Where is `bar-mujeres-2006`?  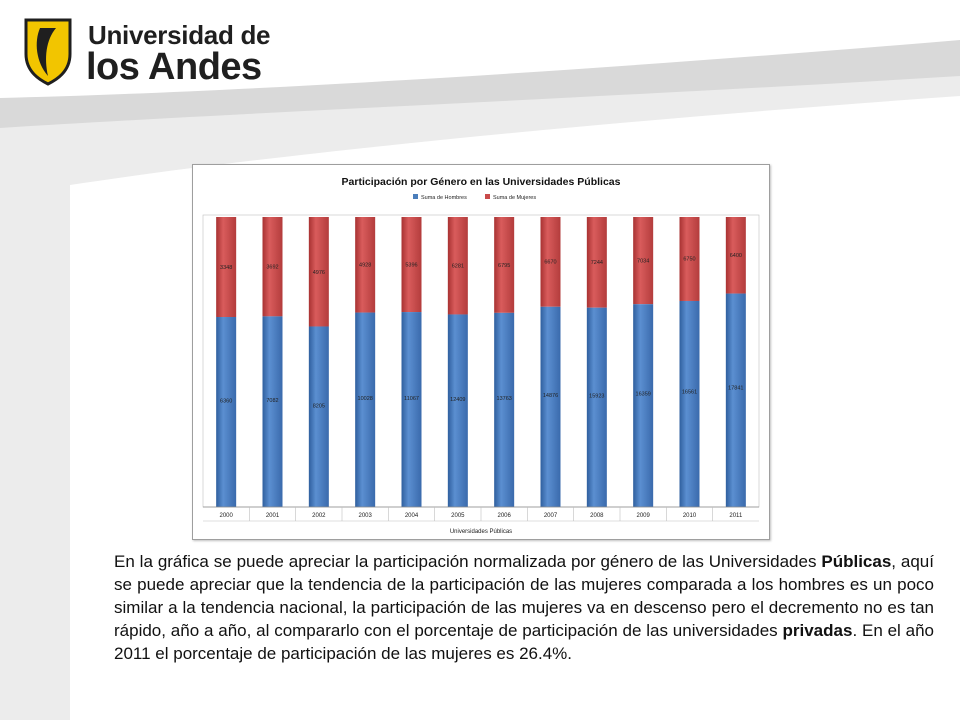
bar-mujeres-2006 is located at coordinates (504, 265).